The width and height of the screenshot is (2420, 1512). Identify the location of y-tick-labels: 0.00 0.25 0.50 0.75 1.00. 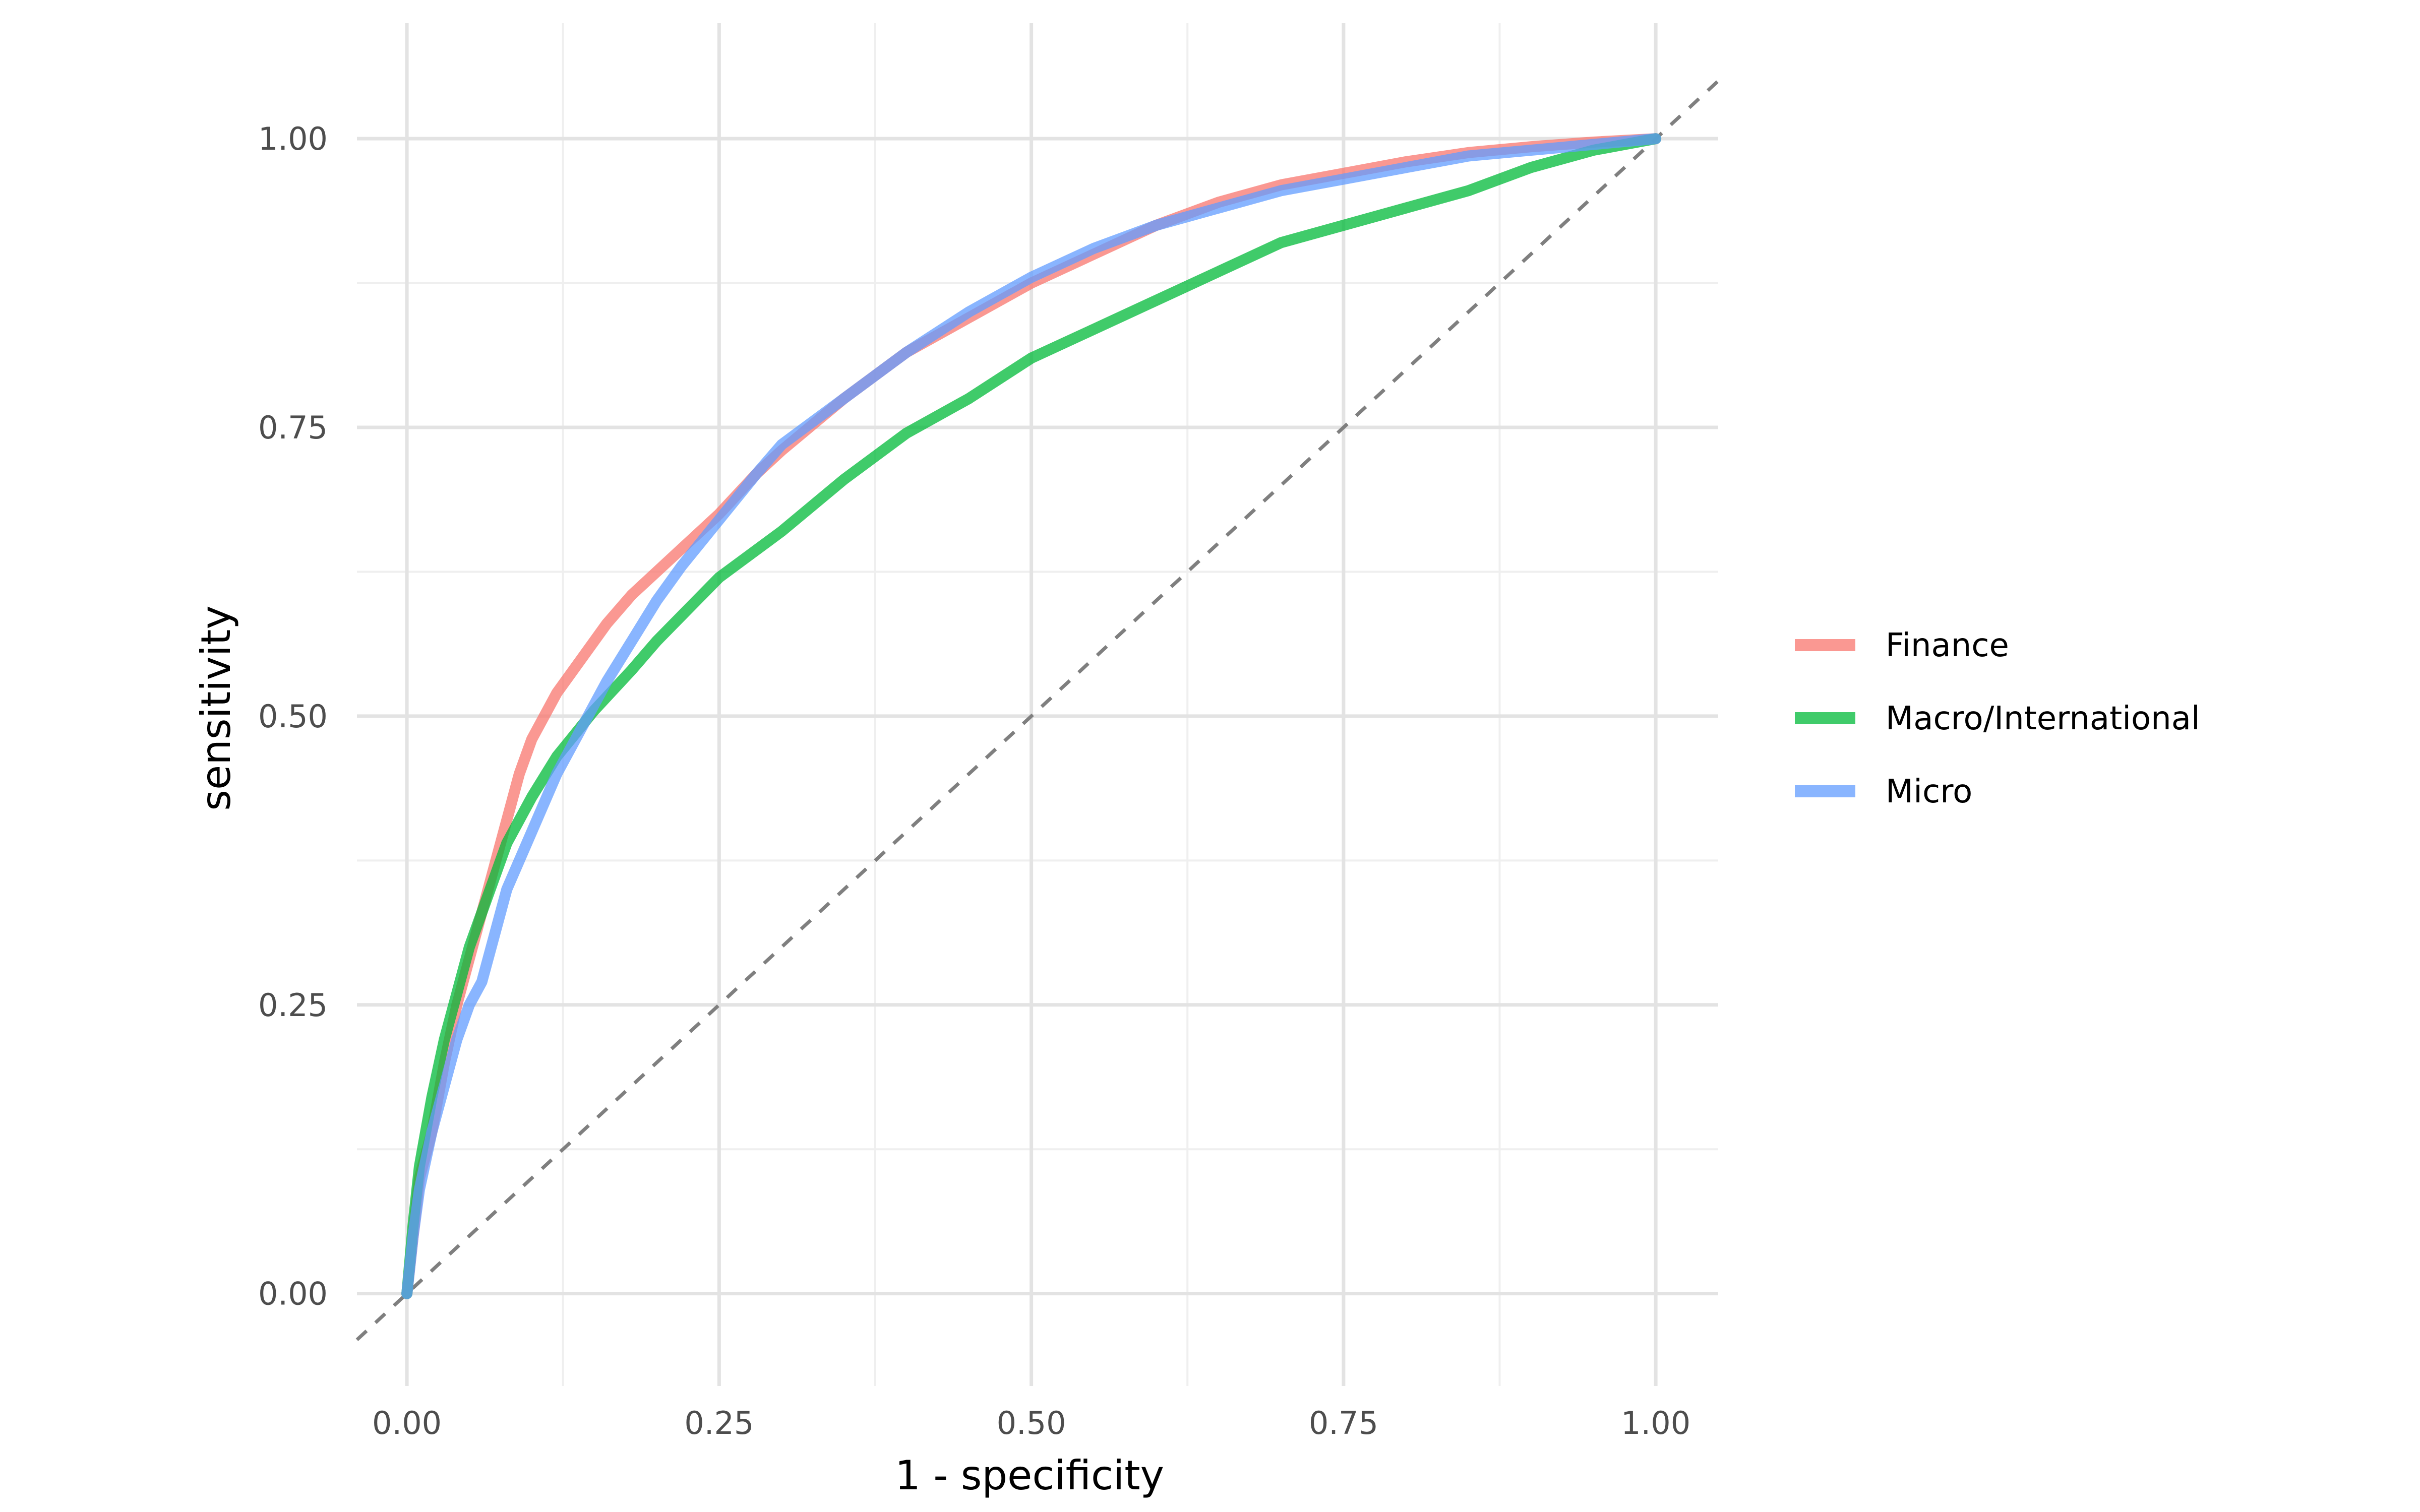
(293, 716).